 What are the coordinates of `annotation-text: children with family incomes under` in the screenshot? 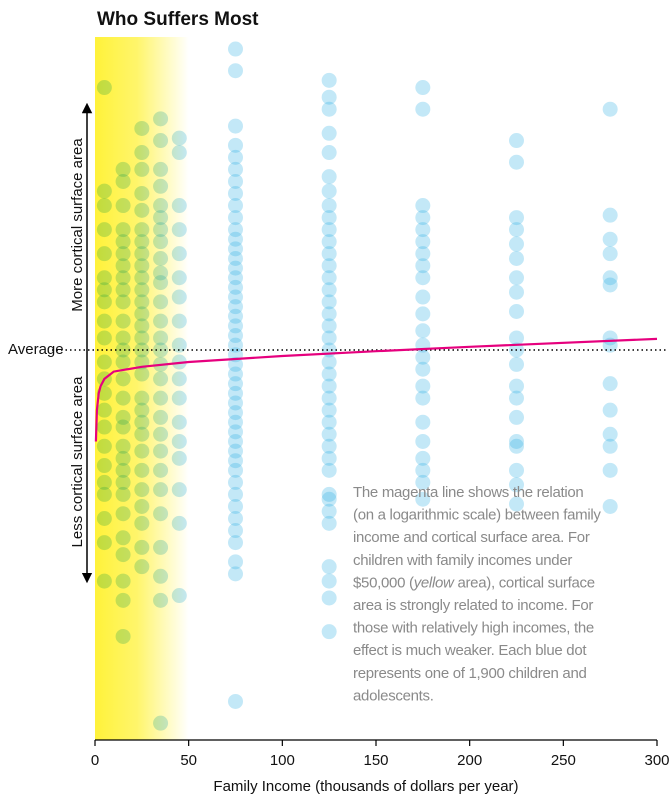 It's located at (462, 560).